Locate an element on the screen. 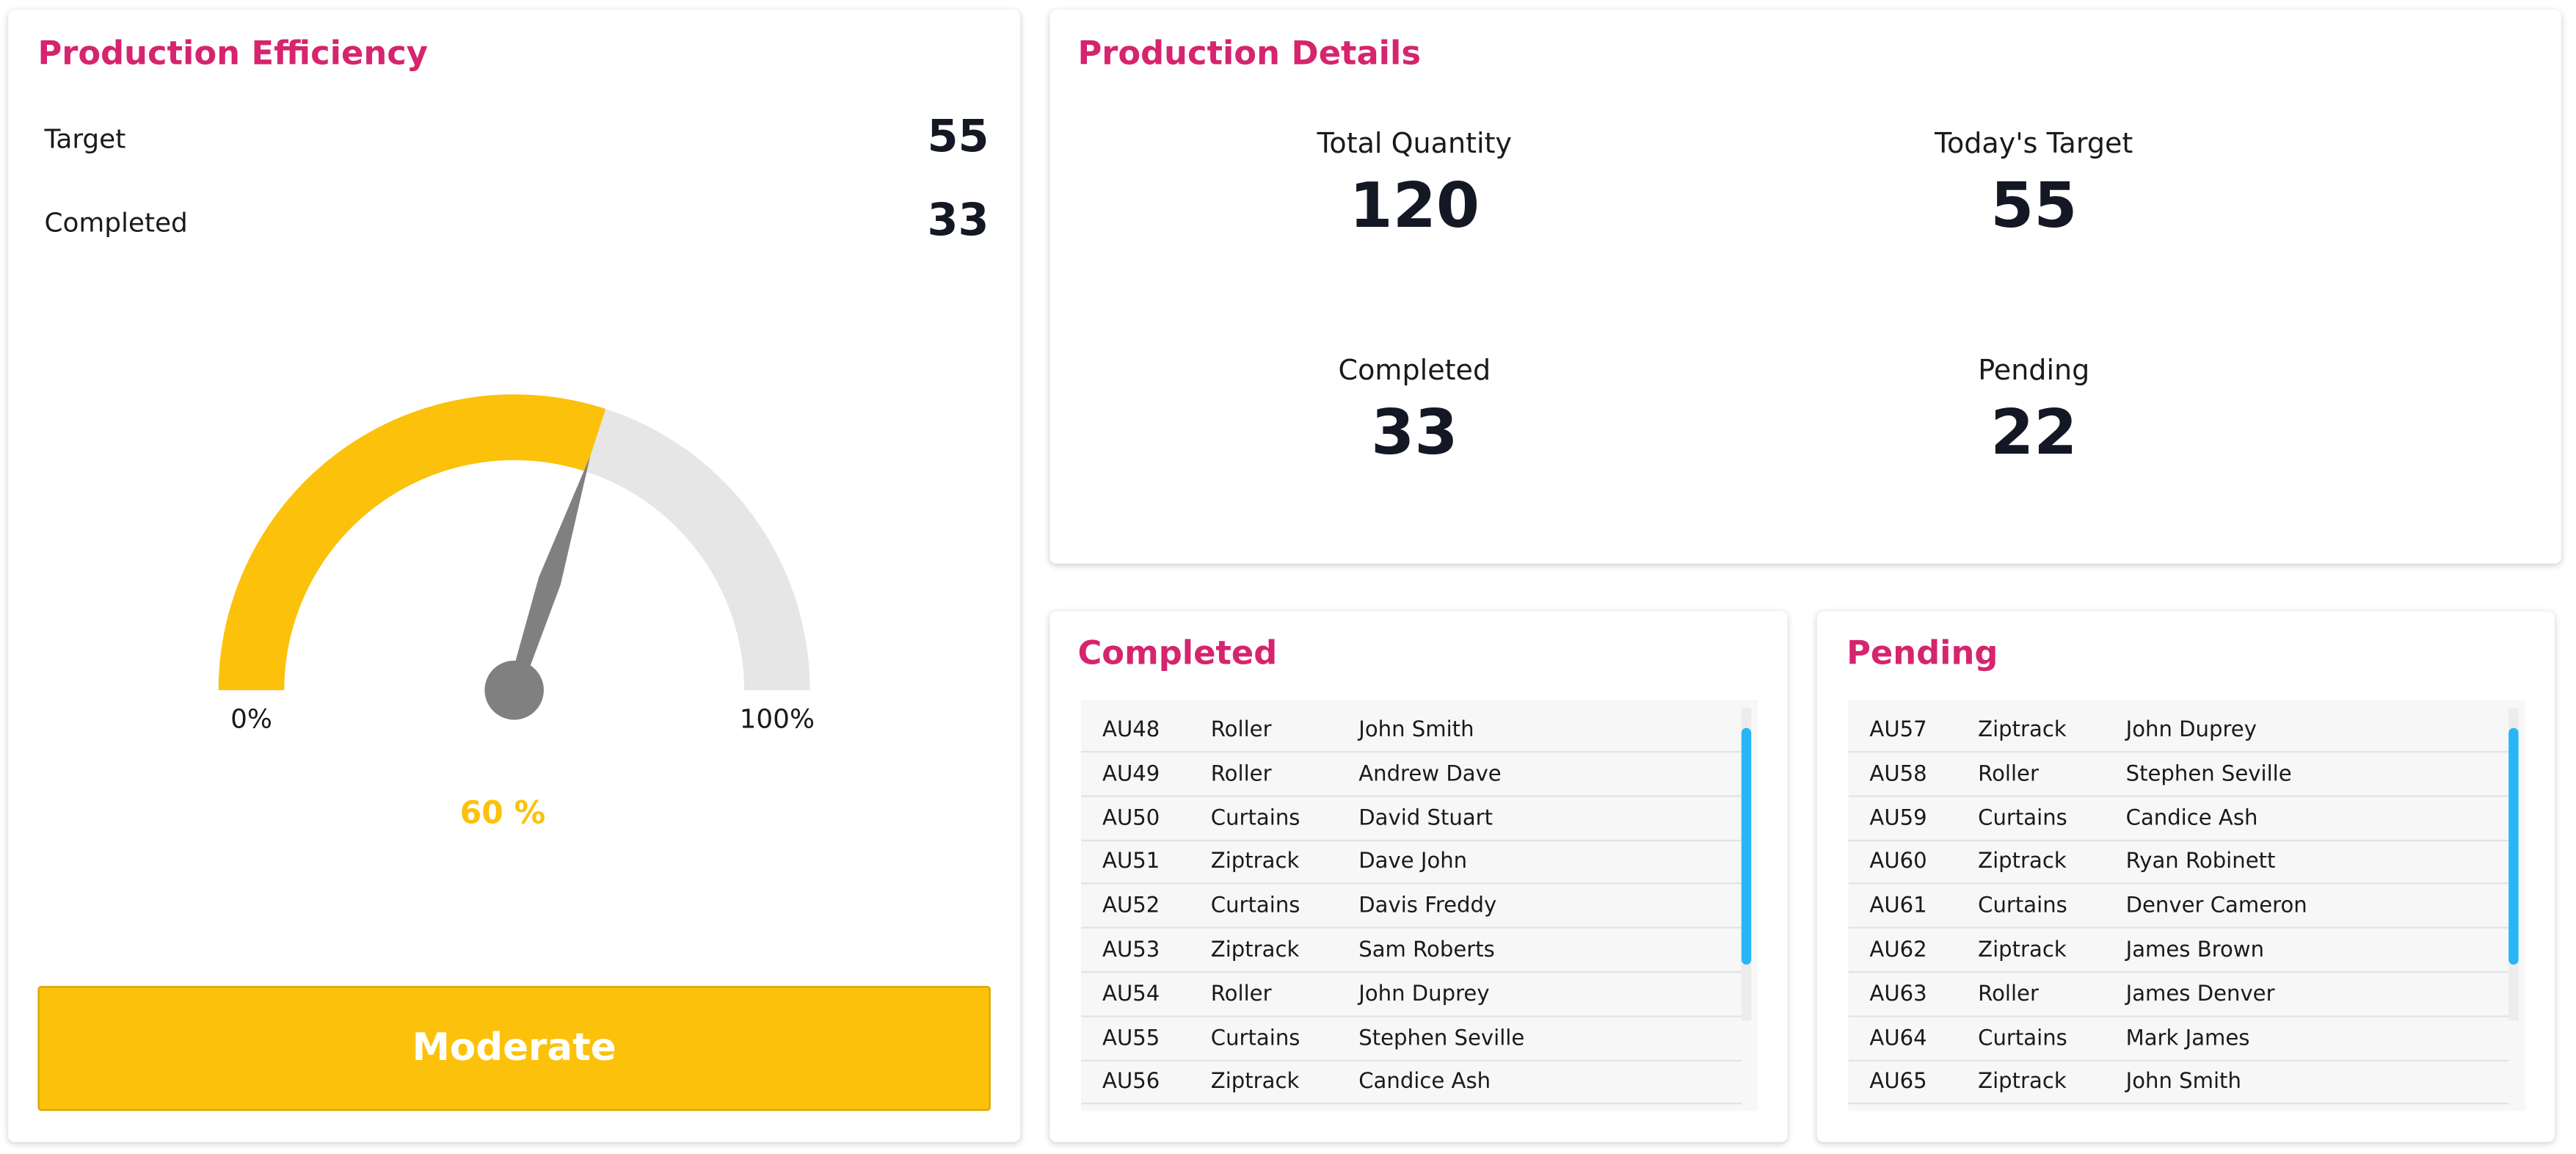 The height and width of the screenshot is (1154, 2576). row-value: 33 is located at coordinates (958, 221).